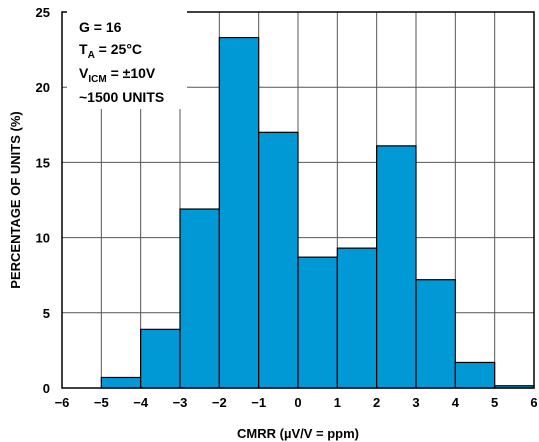 This screenshot has width=539, height=442. What do you see at coordinates (43, 162) in the screenshot?
I see `y-tick-label: 15` at bounding box center [43, 162].